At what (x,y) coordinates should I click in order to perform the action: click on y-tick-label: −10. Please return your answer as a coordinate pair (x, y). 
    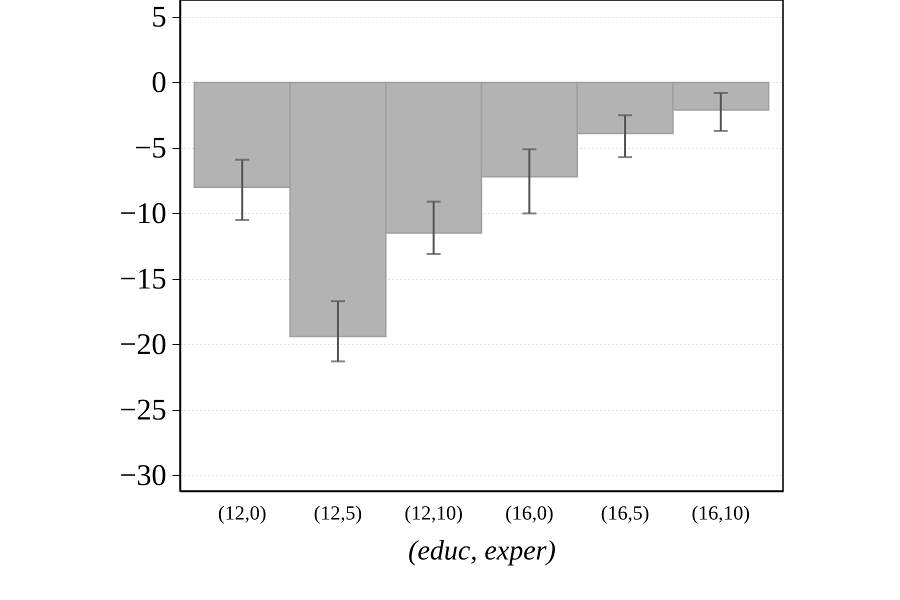
    Looking at the image, I should click on (143, 213).